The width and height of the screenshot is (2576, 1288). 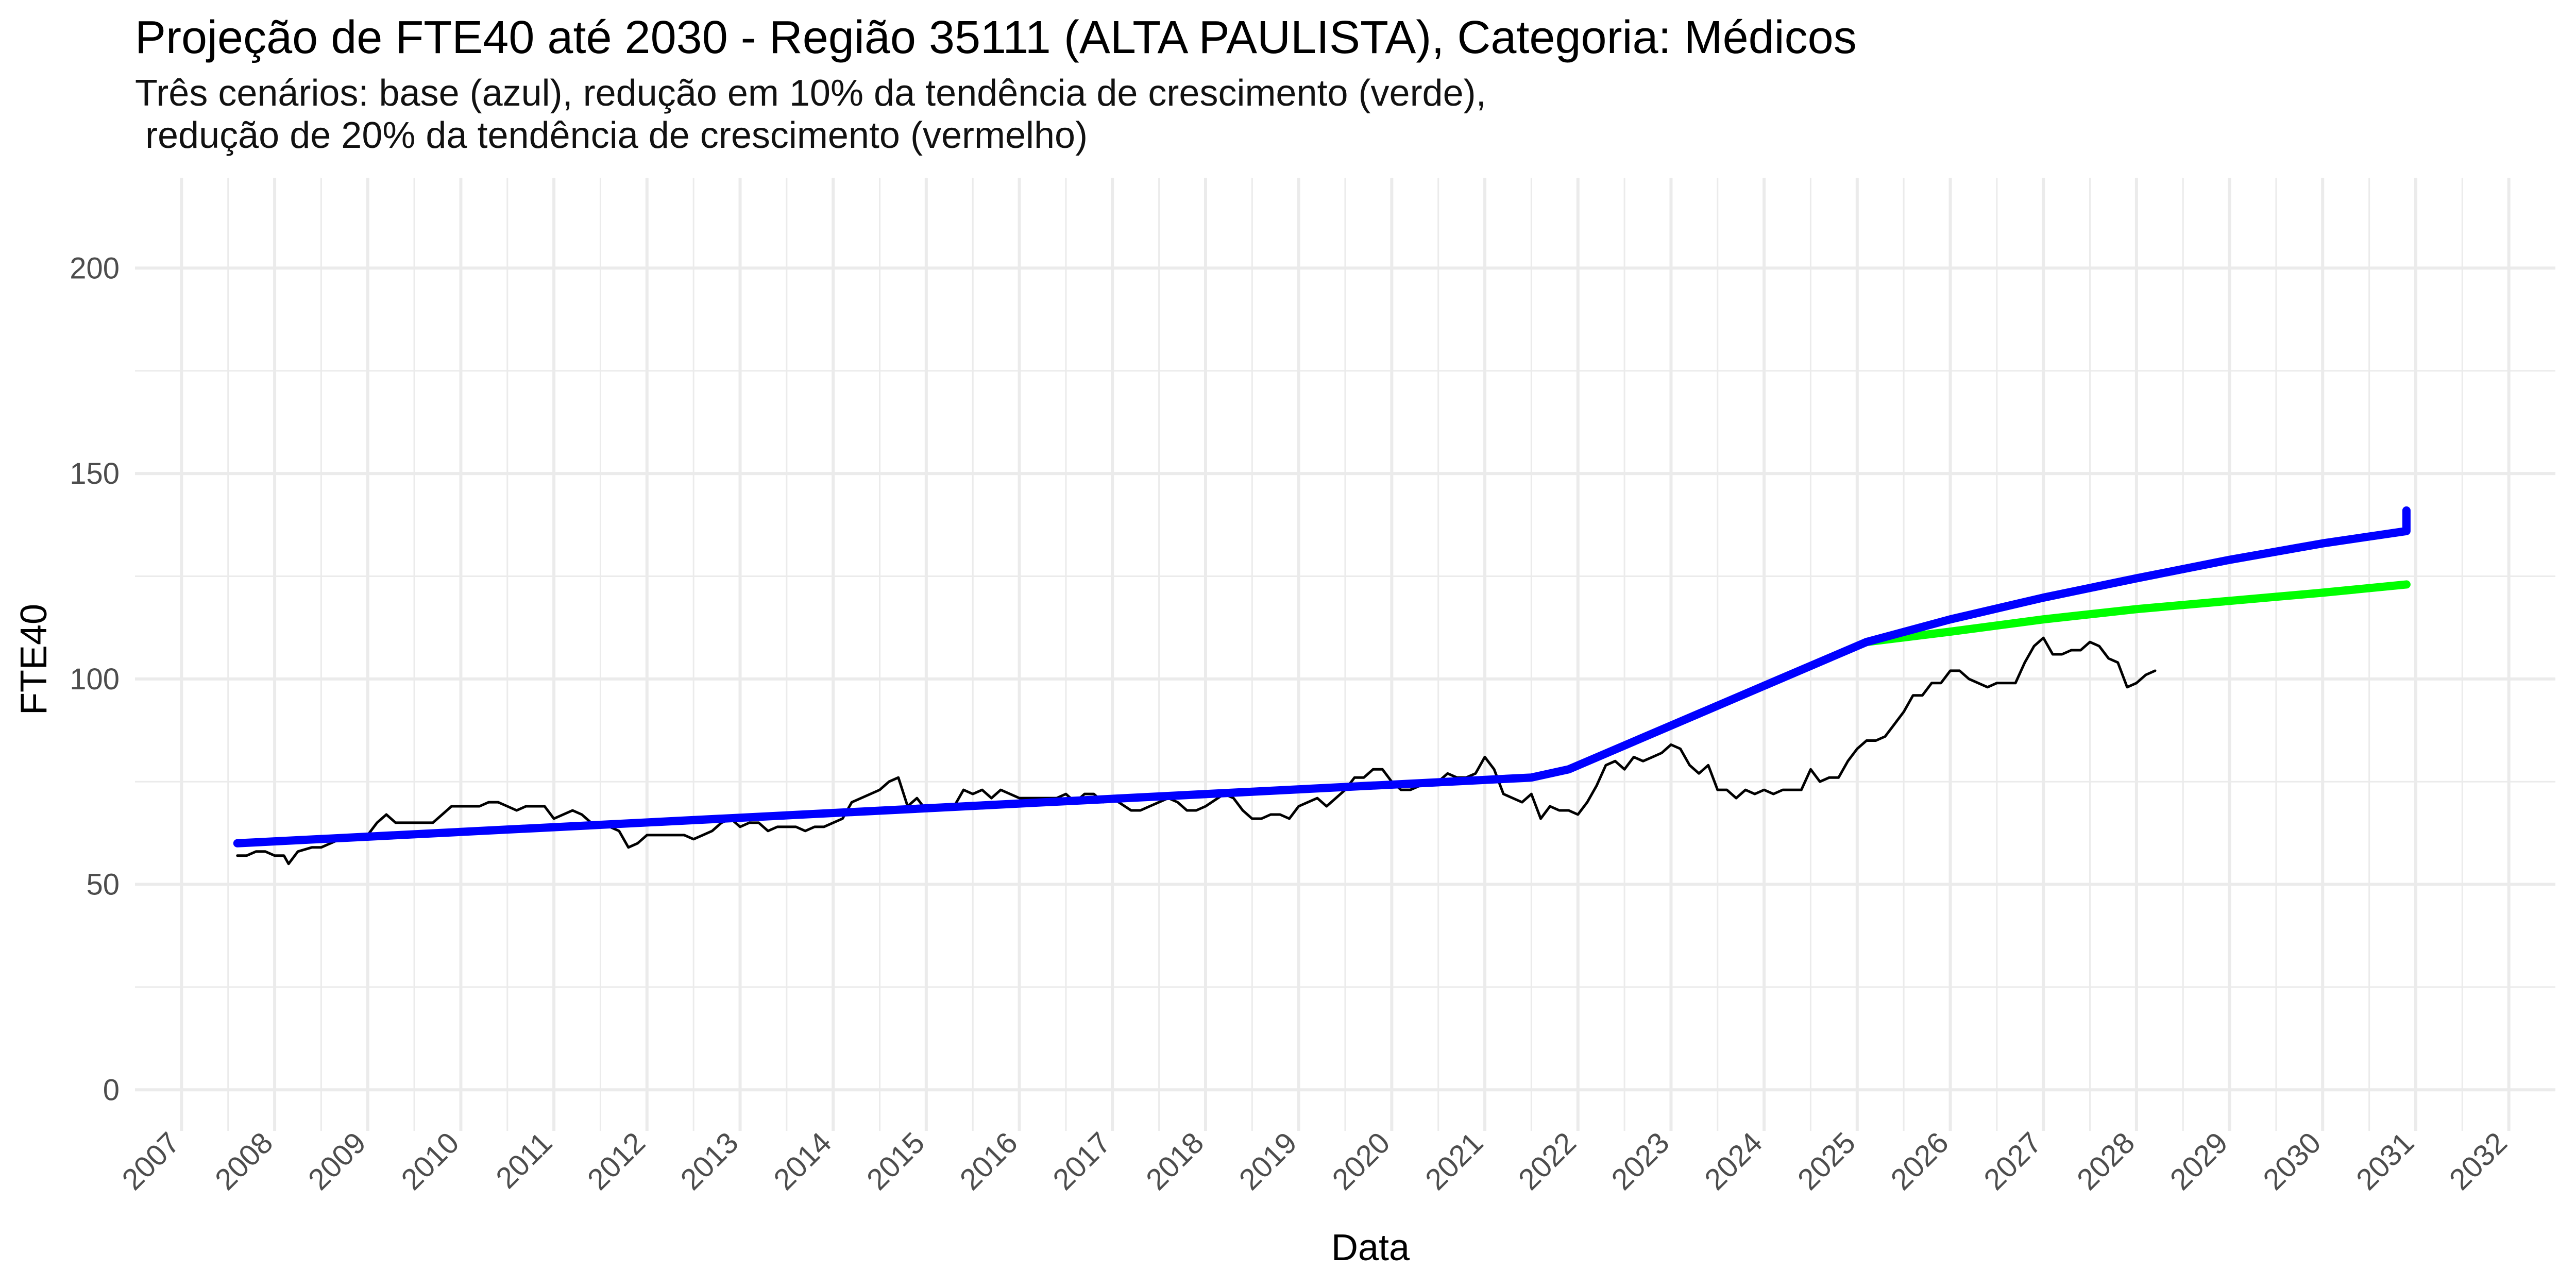 What do you see at coordinates (1454, 1161) in the screenshot?
I see `x-tick-label: 2021` at bounding box center [1454, 1161].